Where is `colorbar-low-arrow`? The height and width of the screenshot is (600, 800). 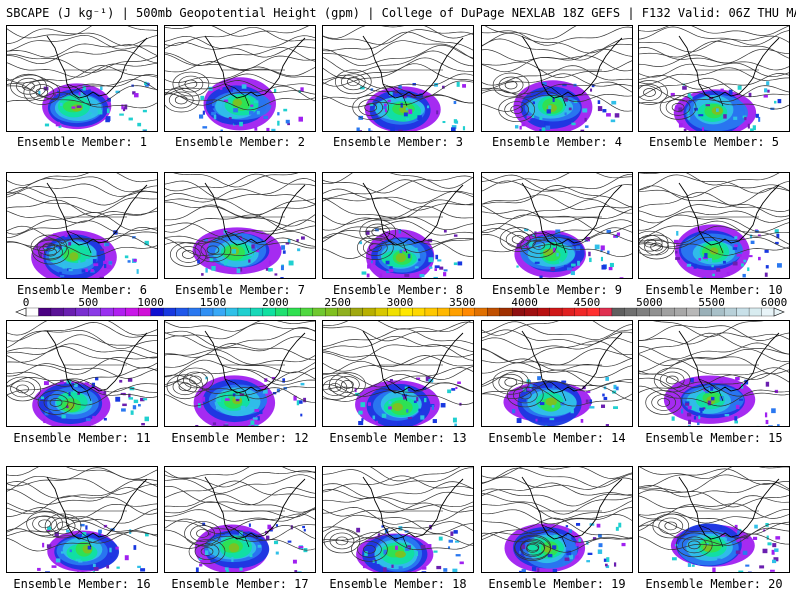
colorbar-low-arrow is located at coordinates (21, 312).